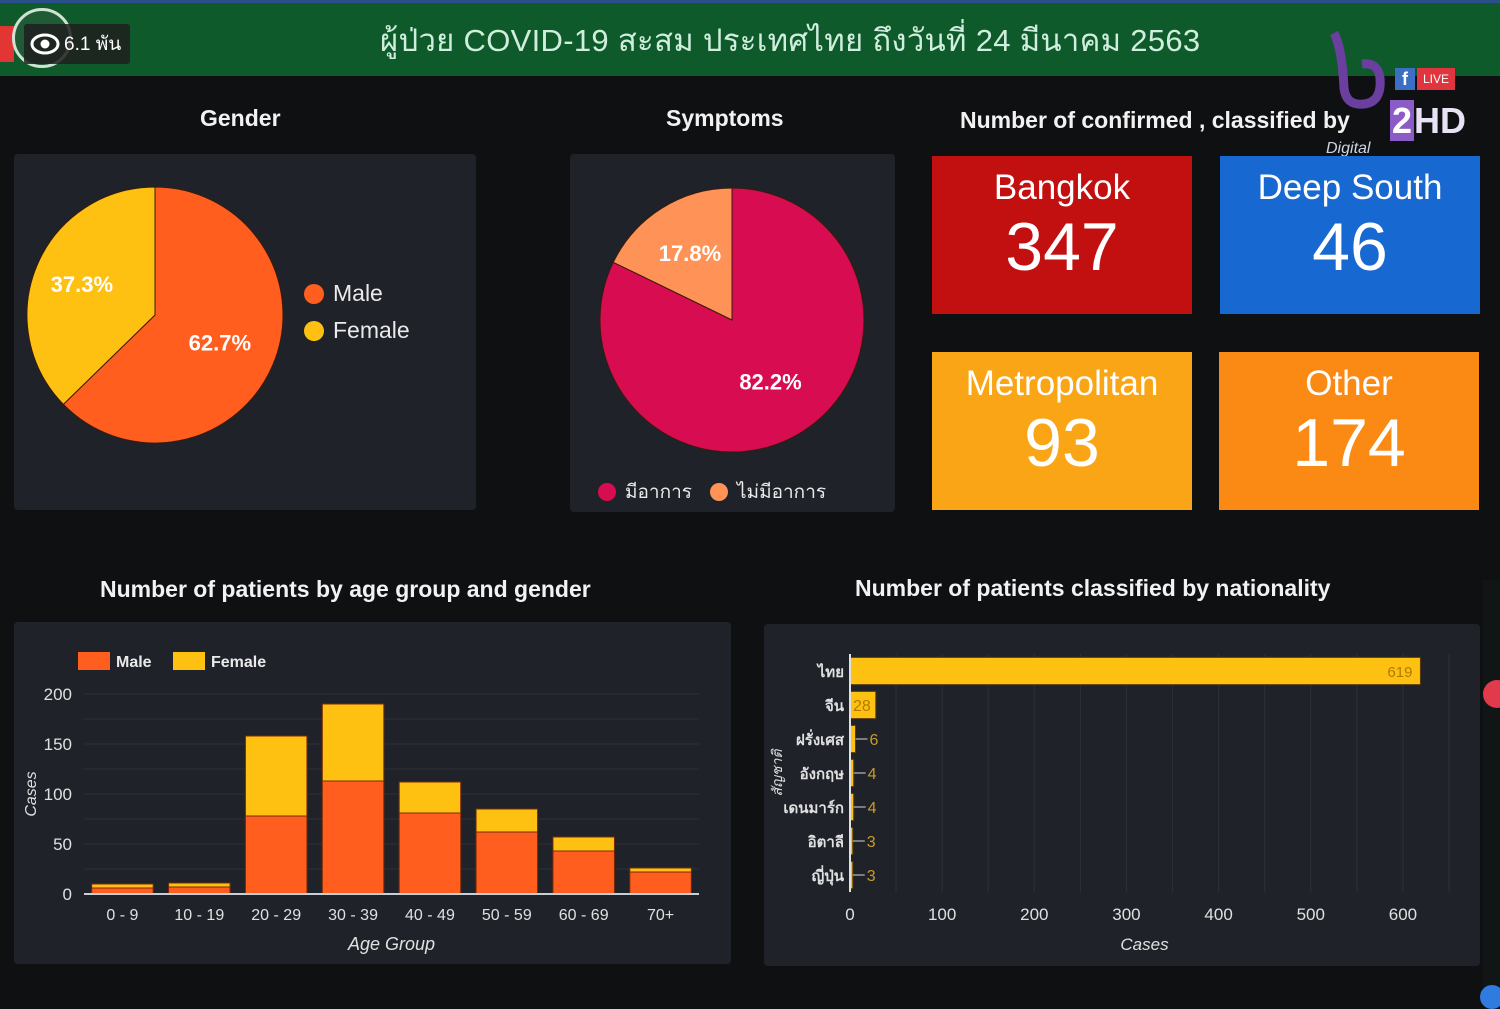 This screenshot has height=1009, width=1500. Describe the element at coordinates (1357, 69) in the screenshot. I see `channel-curve-icon` at that location.